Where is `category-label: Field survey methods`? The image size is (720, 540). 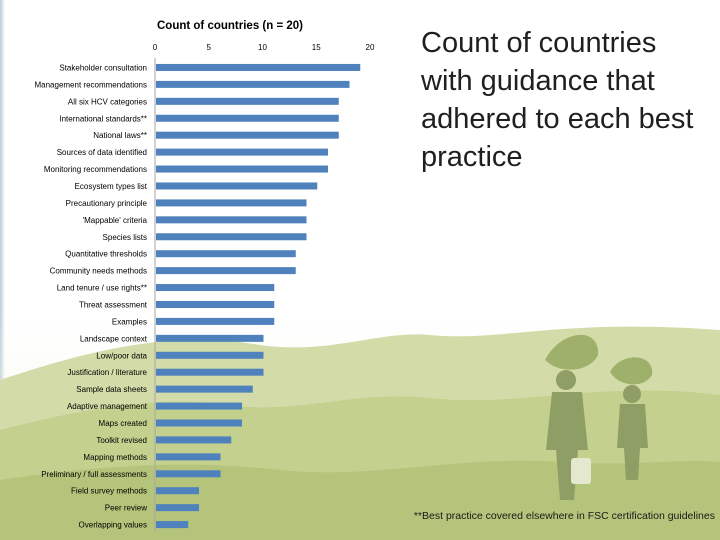
category-label: Field survey methods is located at coordinates (109, 491).